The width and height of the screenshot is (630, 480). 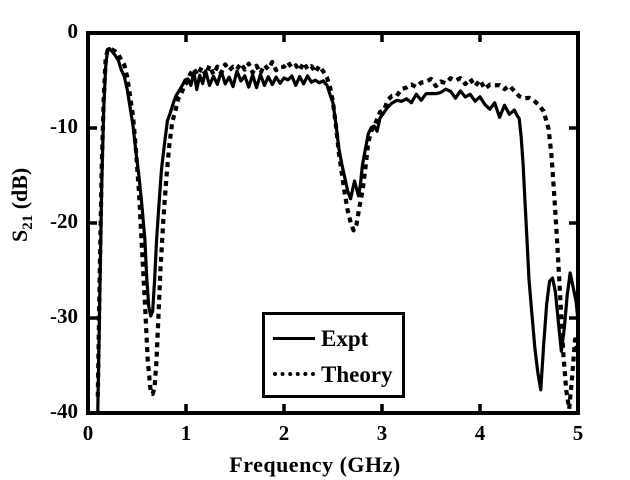 I want to click on legend-line-dotted-icon, so click(x=294, y=374).